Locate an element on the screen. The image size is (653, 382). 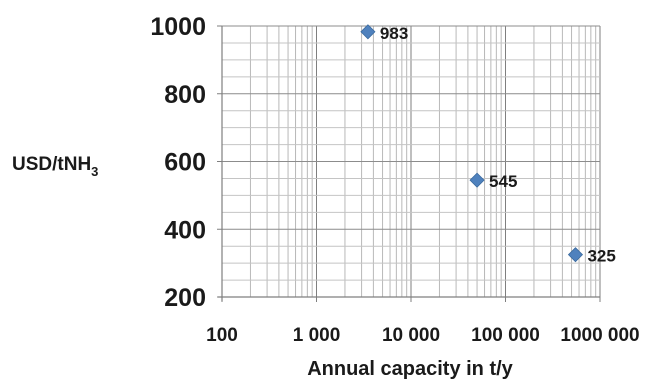
data-label: 983 is located at coordinates (394, 33).